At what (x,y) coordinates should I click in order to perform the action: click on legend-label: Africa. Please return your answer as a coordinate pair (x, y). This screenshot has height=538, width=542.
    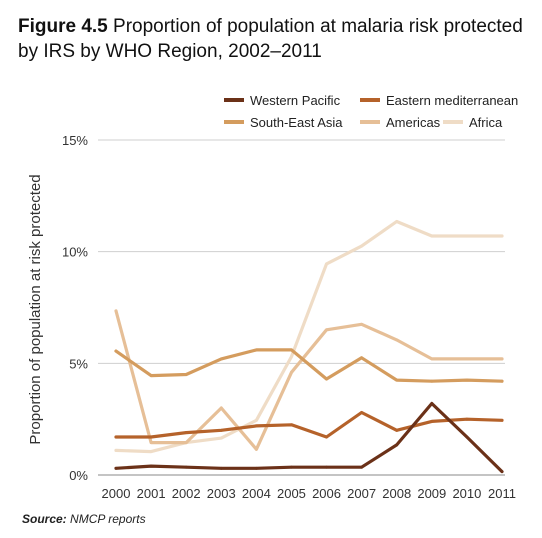
    Looking at the image, I should click on (486, 122).